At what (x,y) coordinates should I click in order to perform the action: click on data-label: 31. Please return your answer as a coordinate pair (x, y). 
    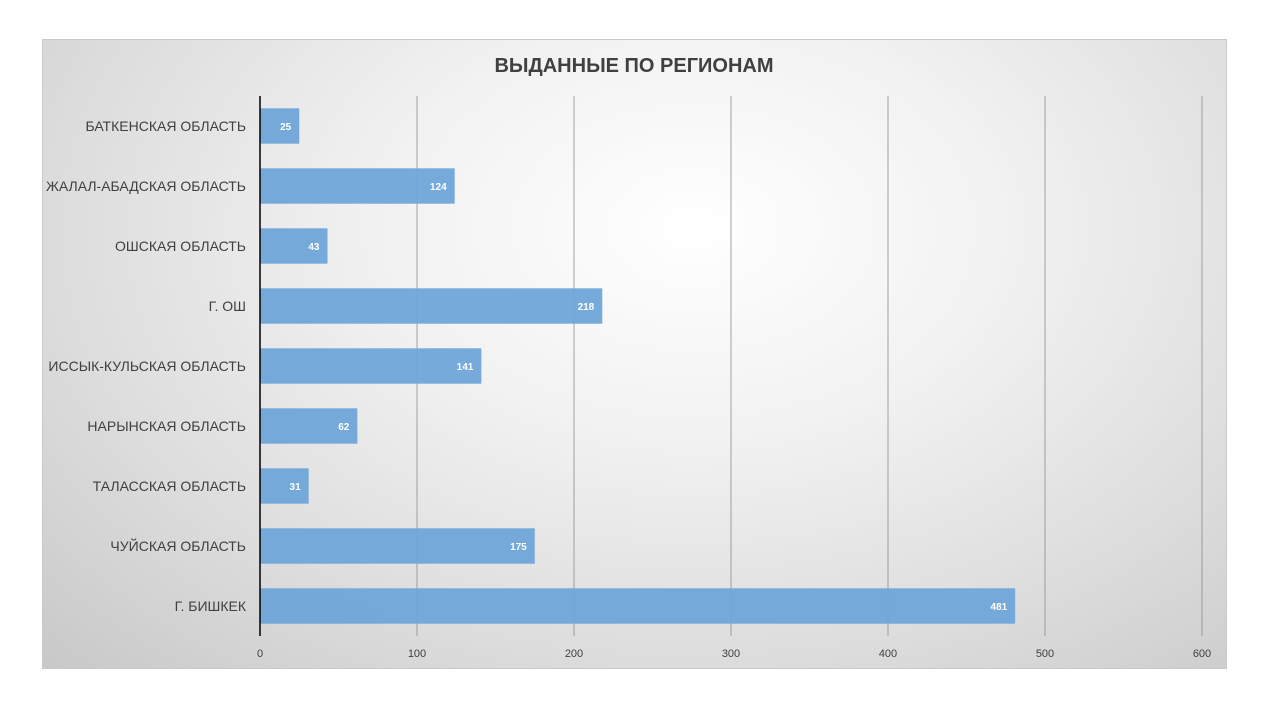
    Looking at the image, I should click on (296, 487).